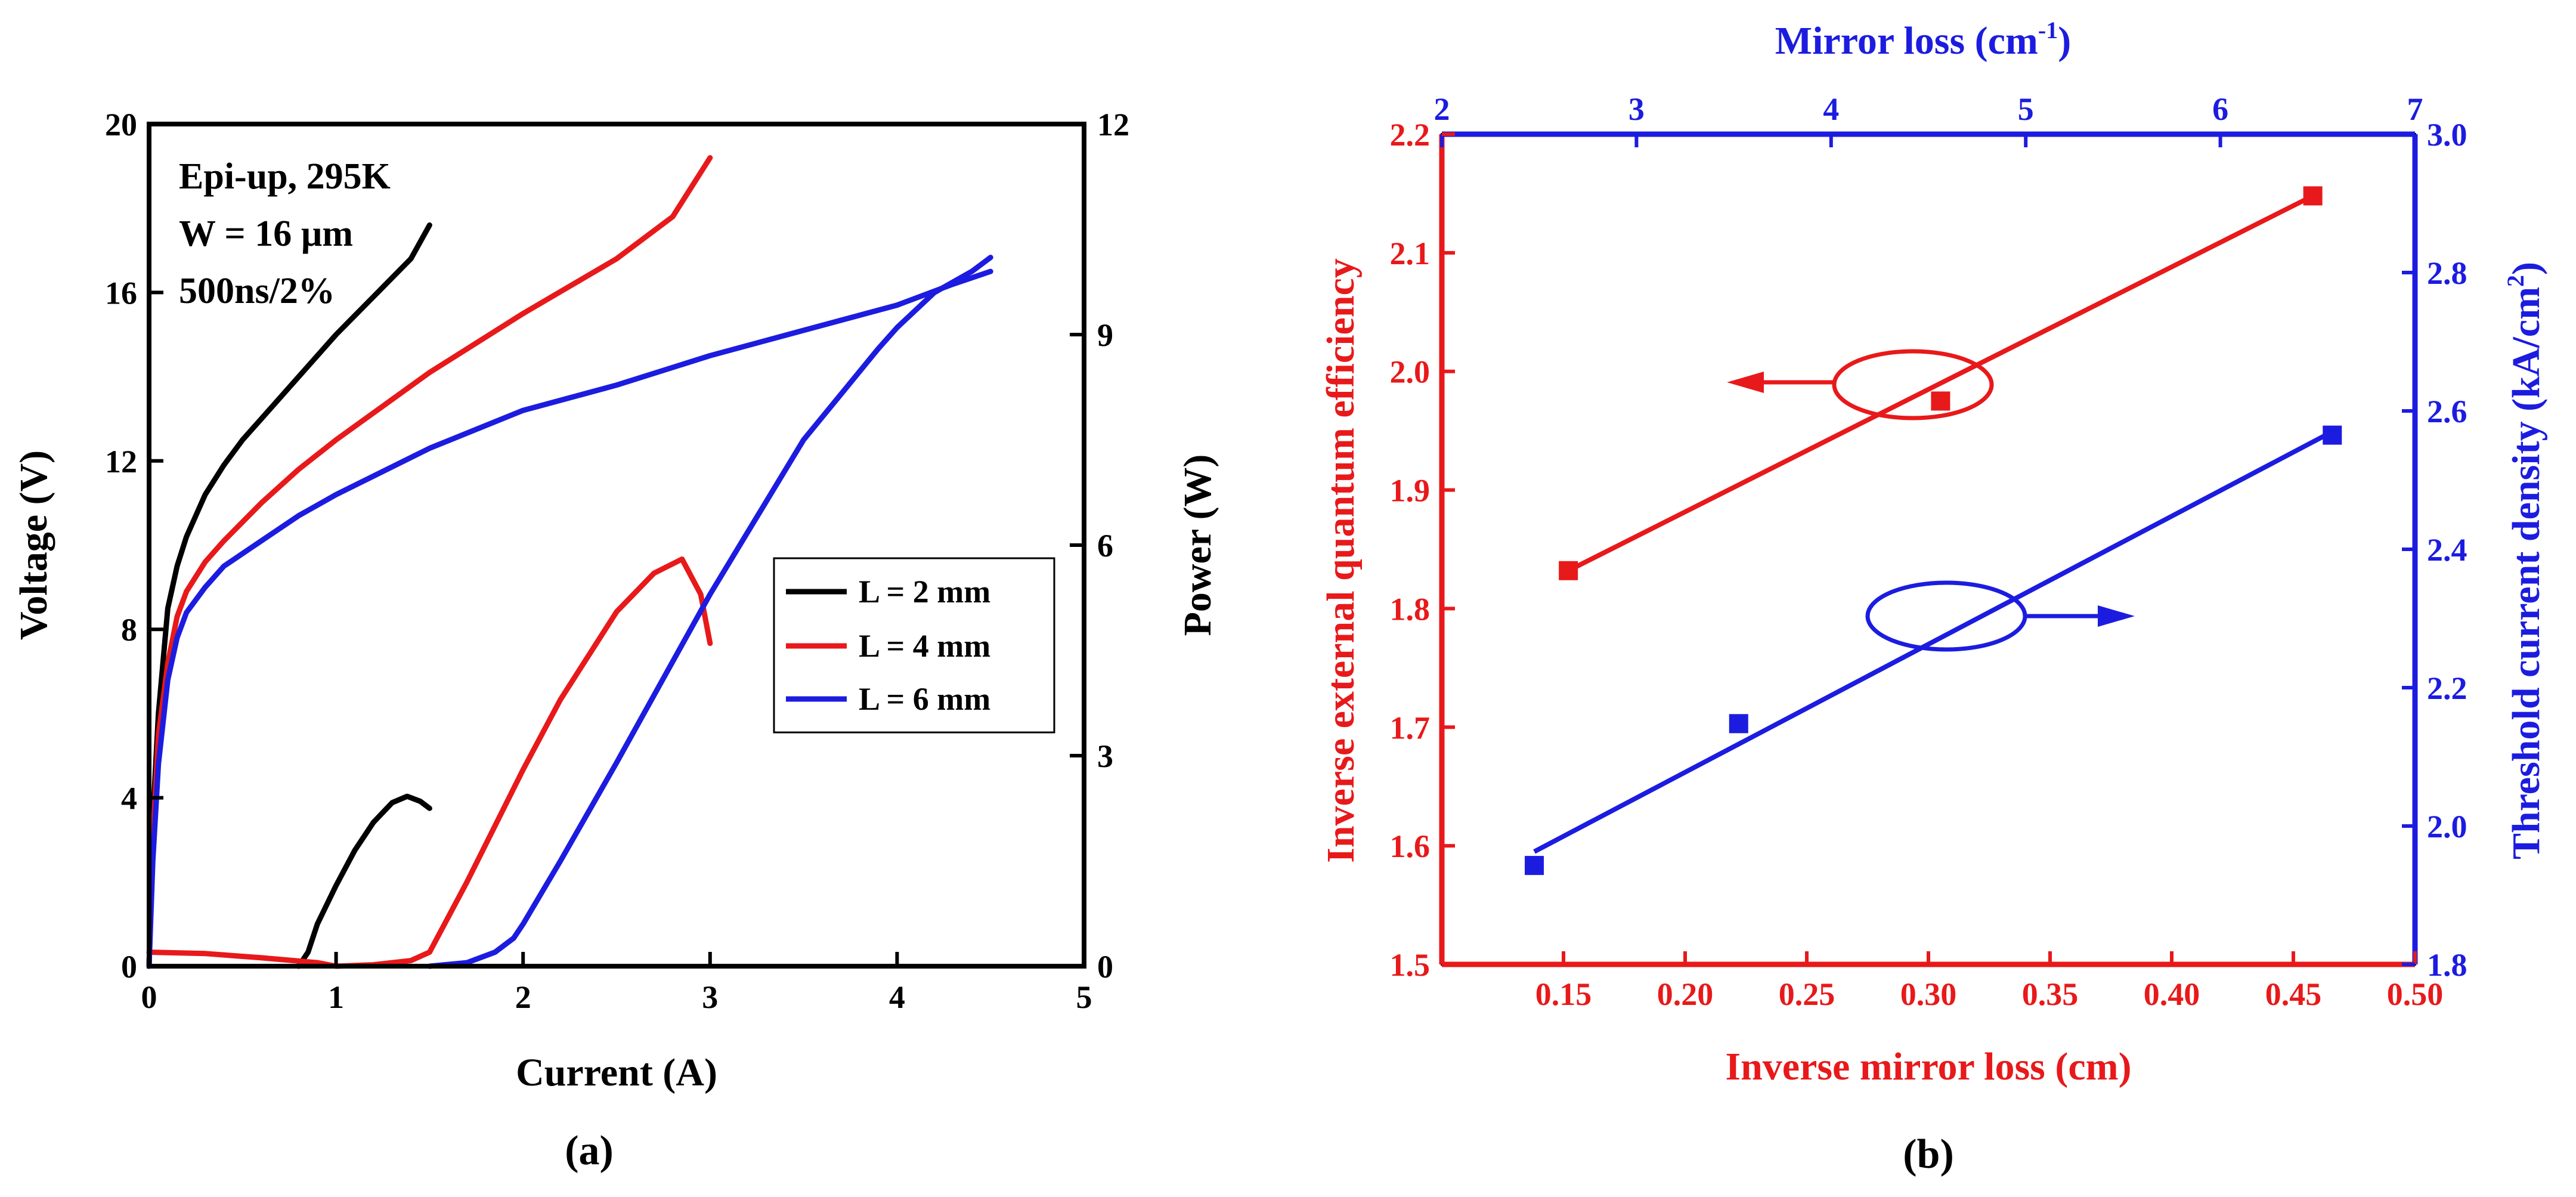 This screenshot has width=2576, height=1197. I want to click on panel-b-ytick-left-label-2: 1.7, so click(1410, 728).